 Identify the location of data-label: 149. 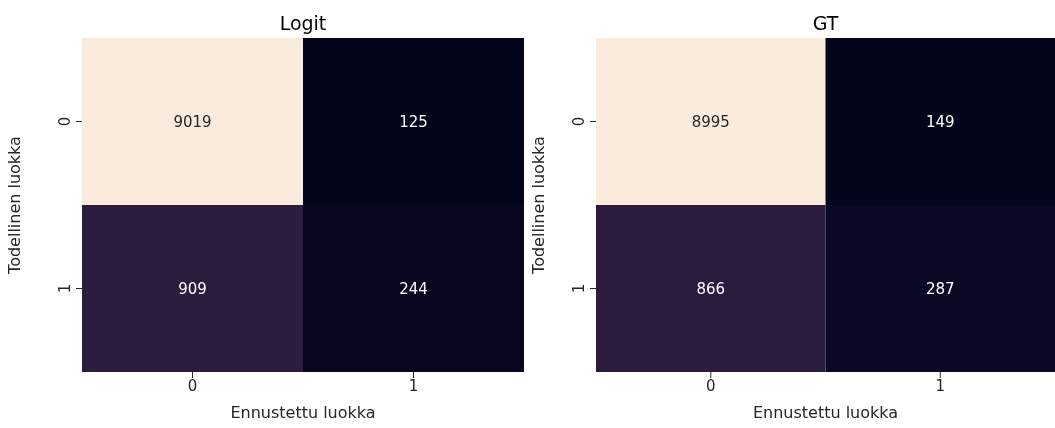
(940, 121).